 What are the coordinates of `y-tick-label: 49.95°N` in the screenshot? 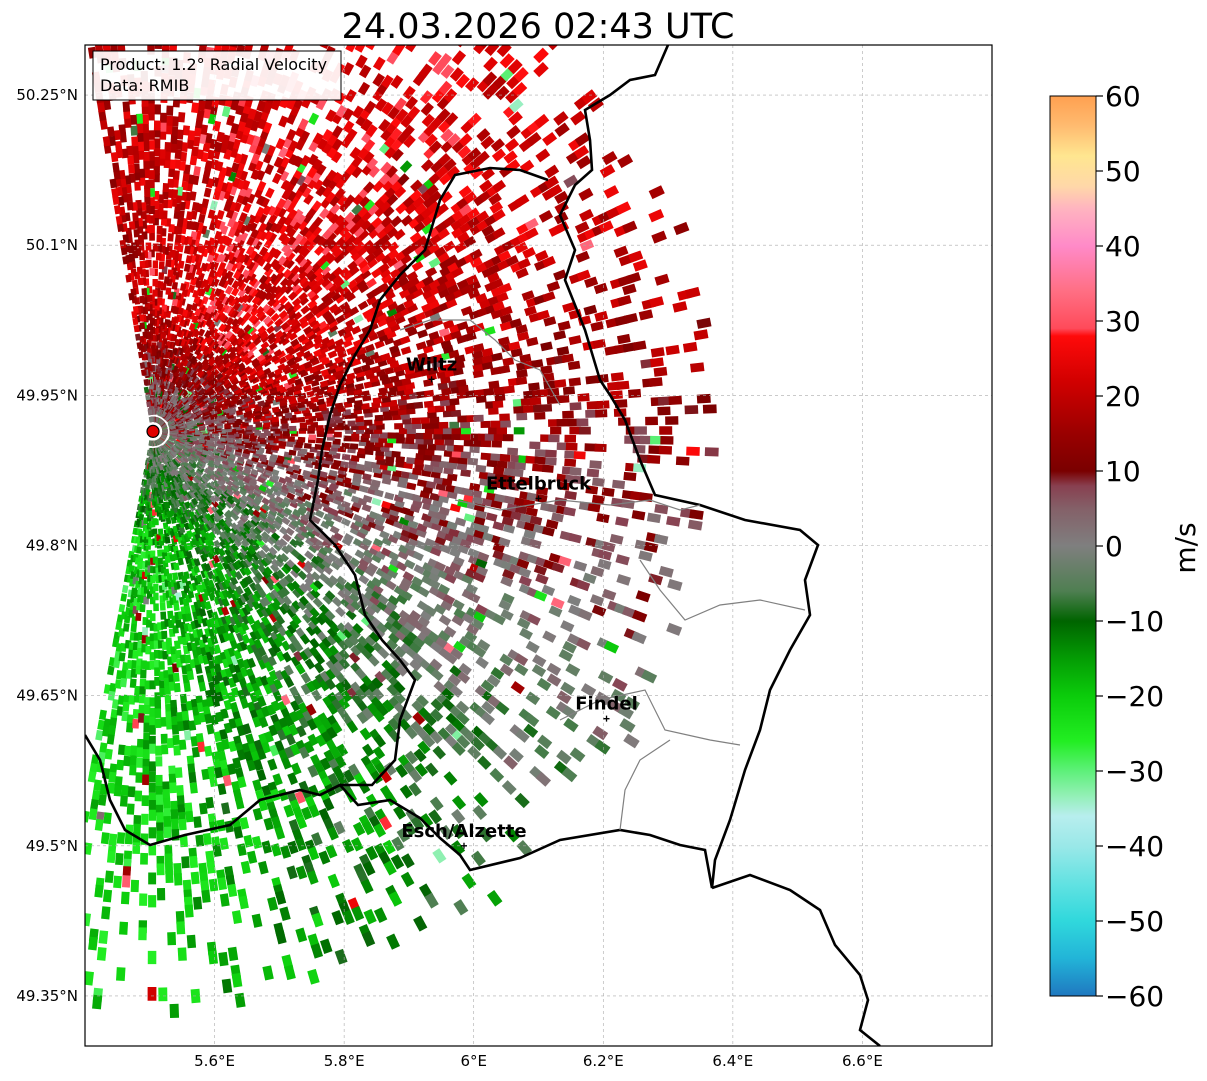 It's located at (47, 395).